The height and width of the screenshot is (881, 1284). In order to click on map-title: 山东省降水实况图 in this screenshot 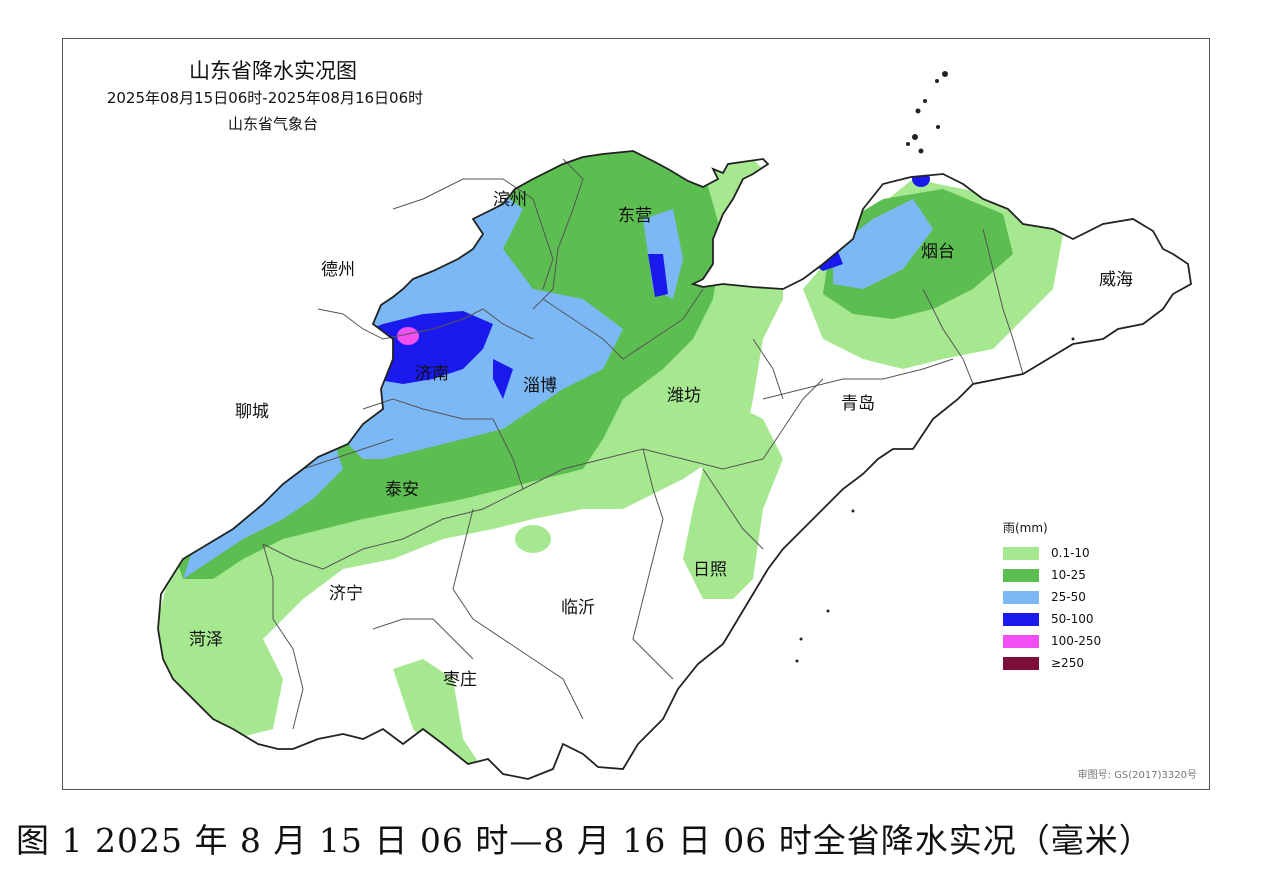, I will do `click(273, 71)`.